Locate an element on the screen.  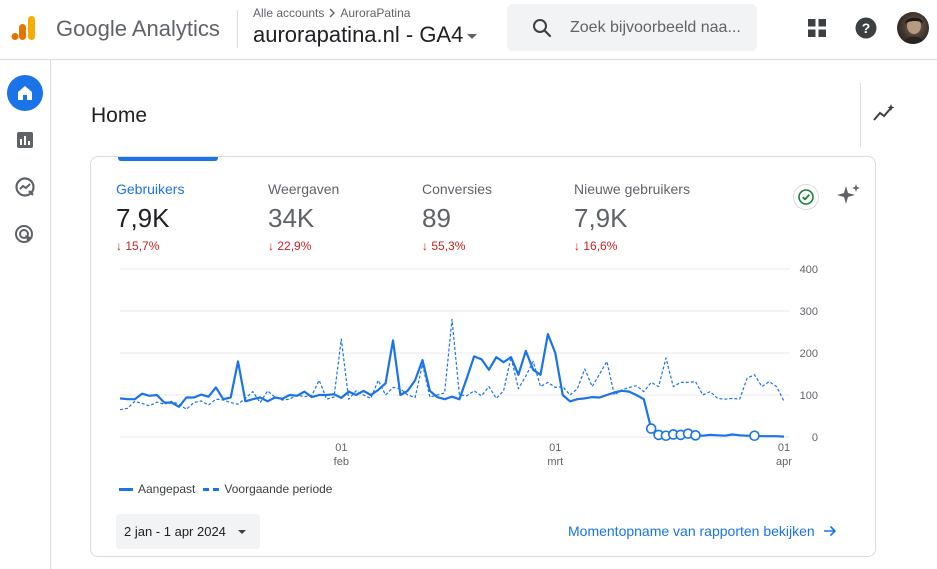
search-icon is located at coordinates (542, 27).